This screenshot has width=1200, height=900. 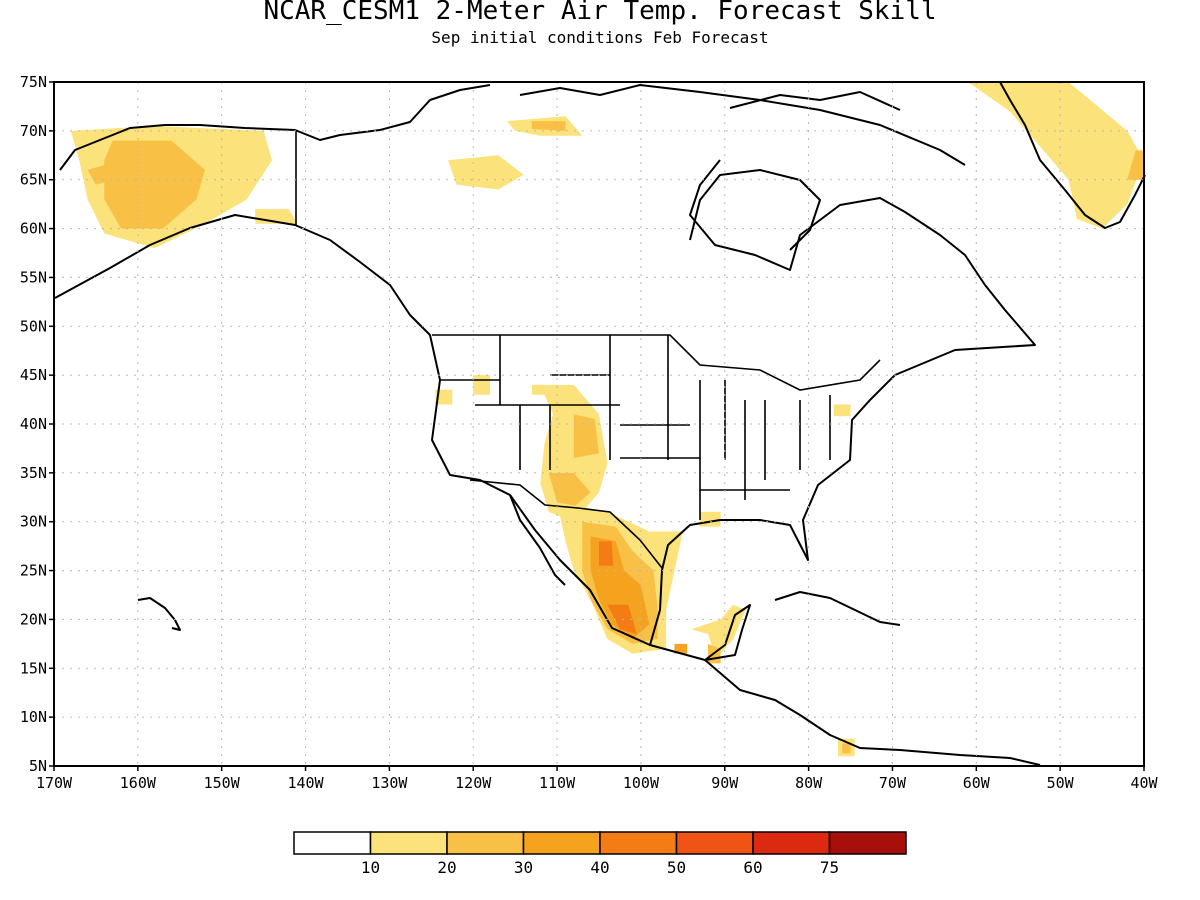 What do you see at coordinates (1072, 155) in the screenshot?
I see `greenland-coastline` at bounding box center [1072, 155].